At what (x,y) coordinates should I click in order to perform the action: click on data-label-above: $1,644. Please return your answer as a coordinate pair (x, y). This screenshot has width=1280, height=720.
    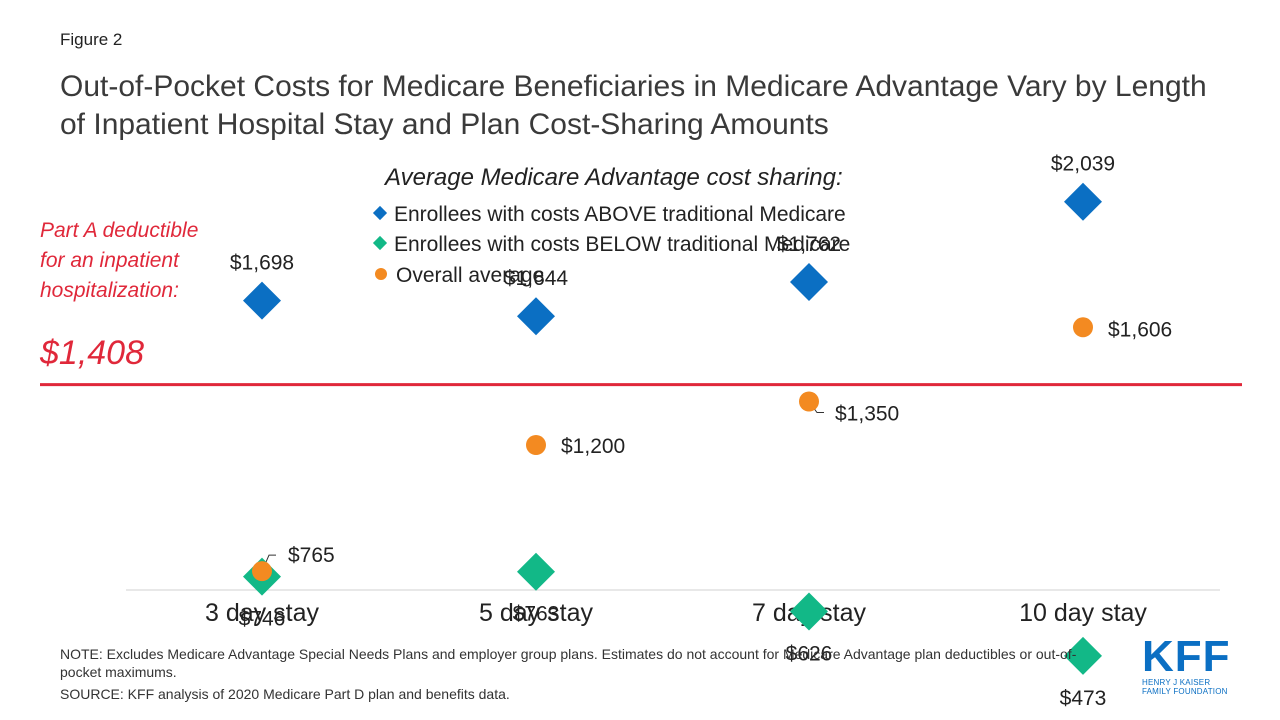
    Looking at the image, I should click on (536, 278).